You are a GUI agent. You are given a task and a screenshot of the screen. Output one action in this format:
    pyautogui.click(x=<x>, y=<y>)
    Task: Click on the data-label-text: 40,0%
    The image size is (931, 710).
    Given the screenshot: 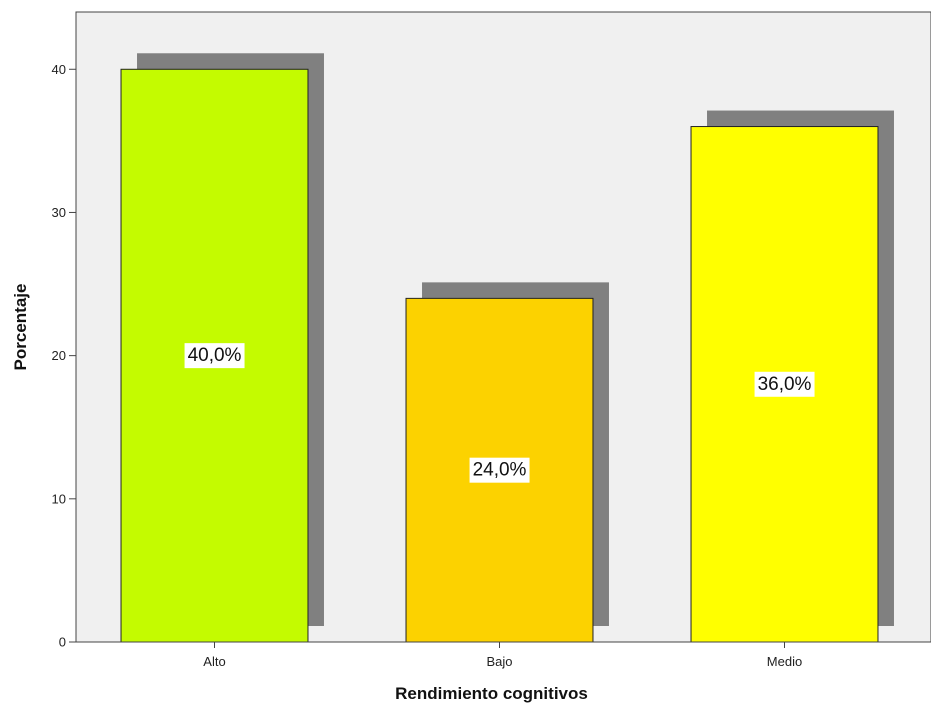 What is the action you would take?
    pyautogui.click(x=215, y=355)
    